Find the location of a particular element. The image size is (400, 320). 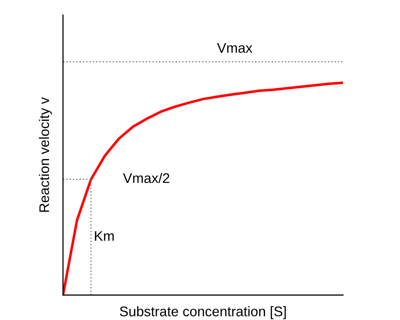

text: Vmax is located at coordinates (234, 48).